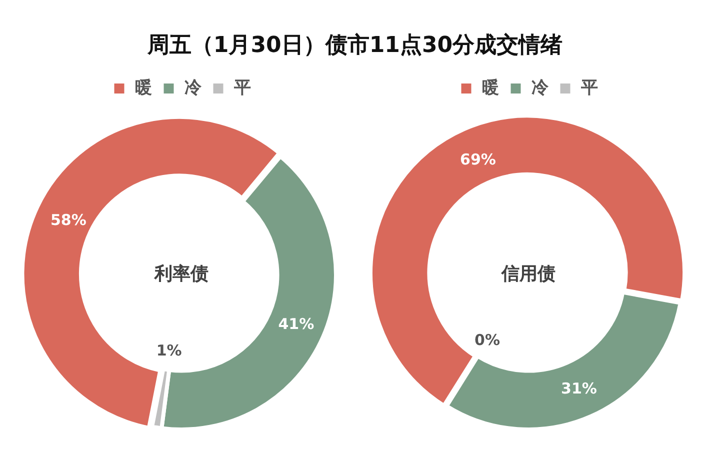 The width and height of the screenshot is (710, 454). What do you see at coordinates (68, 220) in the screenshot?
I see `data-label: 58%` at bounding box center [68, 220].